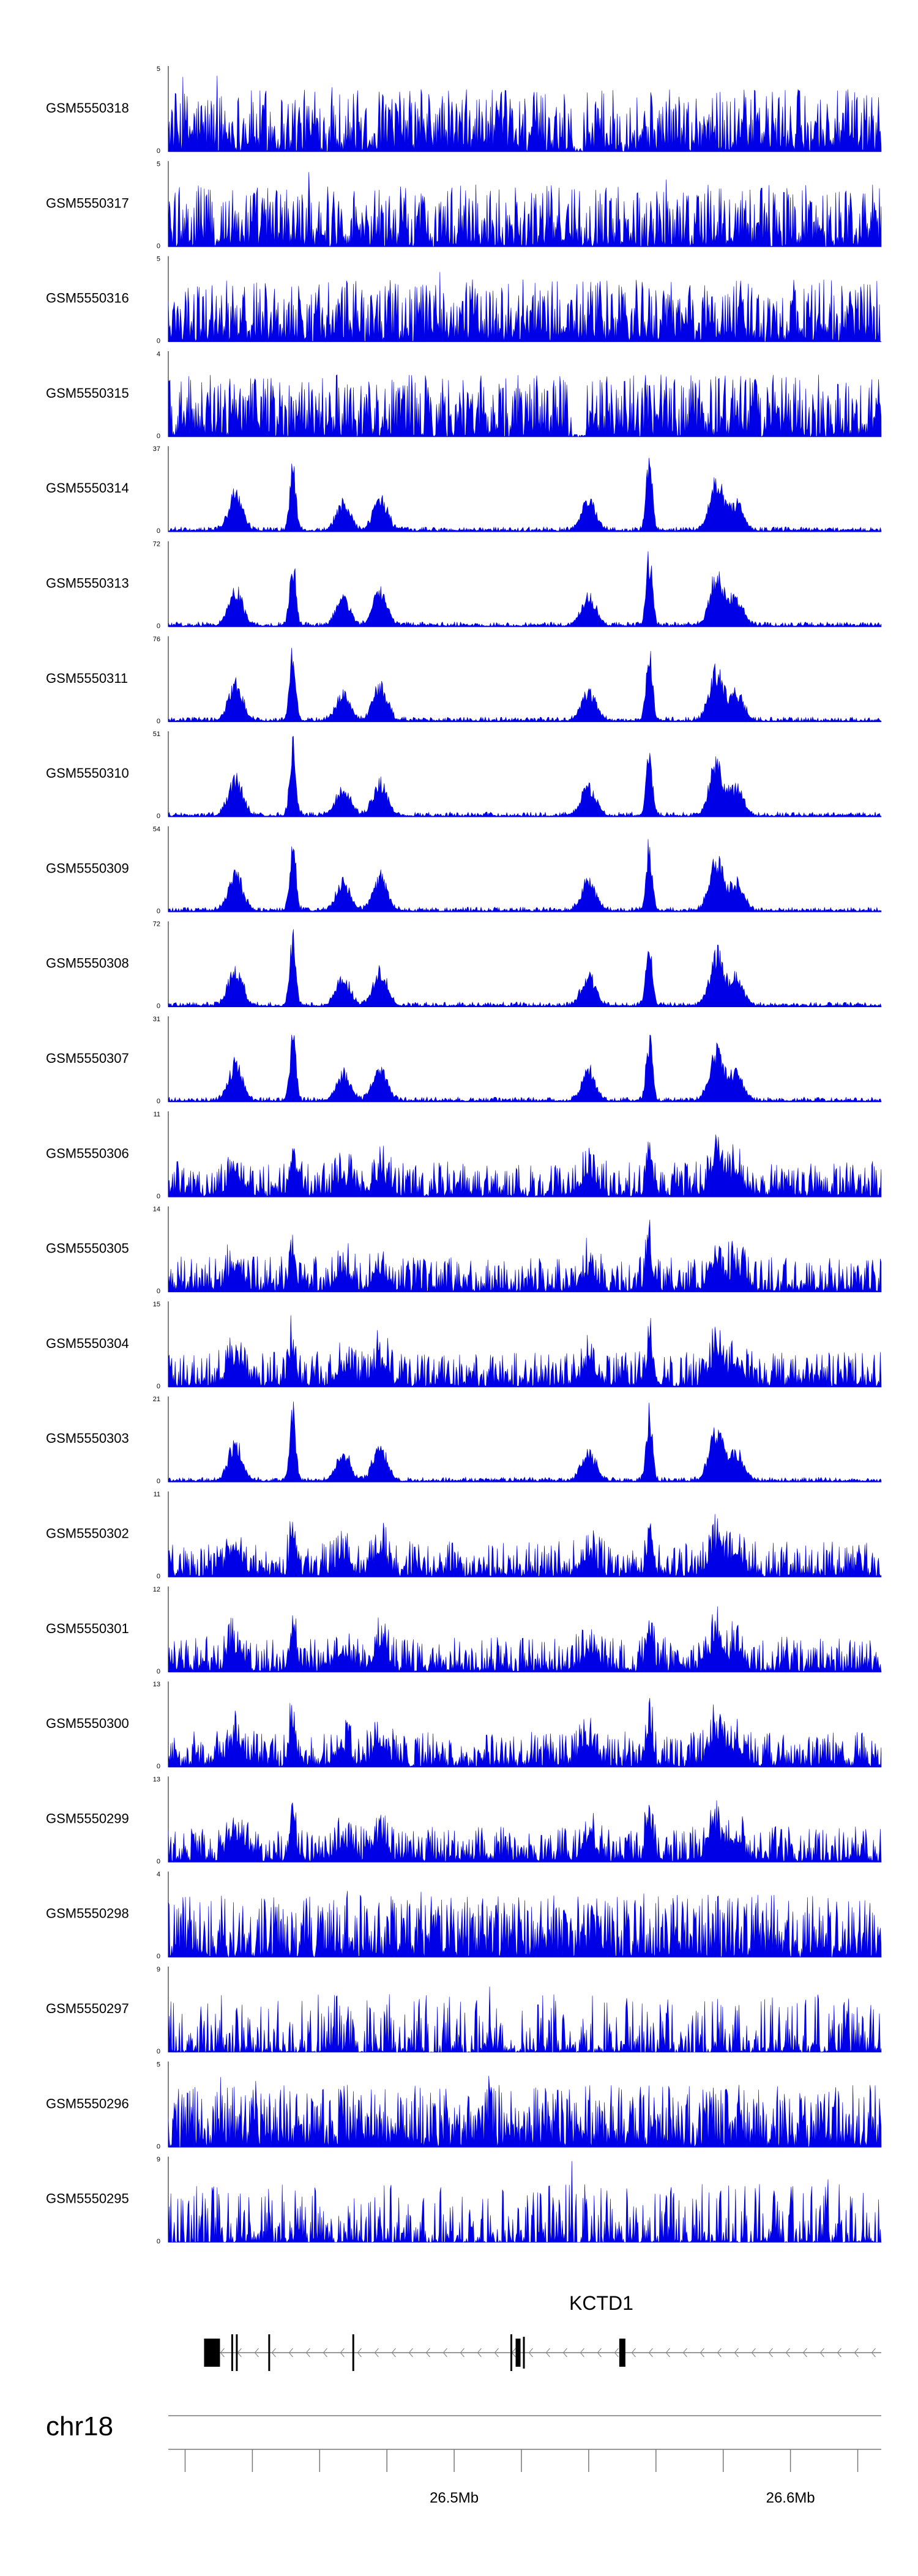 The image size is (918, 2576). Describe the element at coordinates (464, 1630) in the screenshot. I see `track-GSM5550301: GSM5550301 12 0` at that location.